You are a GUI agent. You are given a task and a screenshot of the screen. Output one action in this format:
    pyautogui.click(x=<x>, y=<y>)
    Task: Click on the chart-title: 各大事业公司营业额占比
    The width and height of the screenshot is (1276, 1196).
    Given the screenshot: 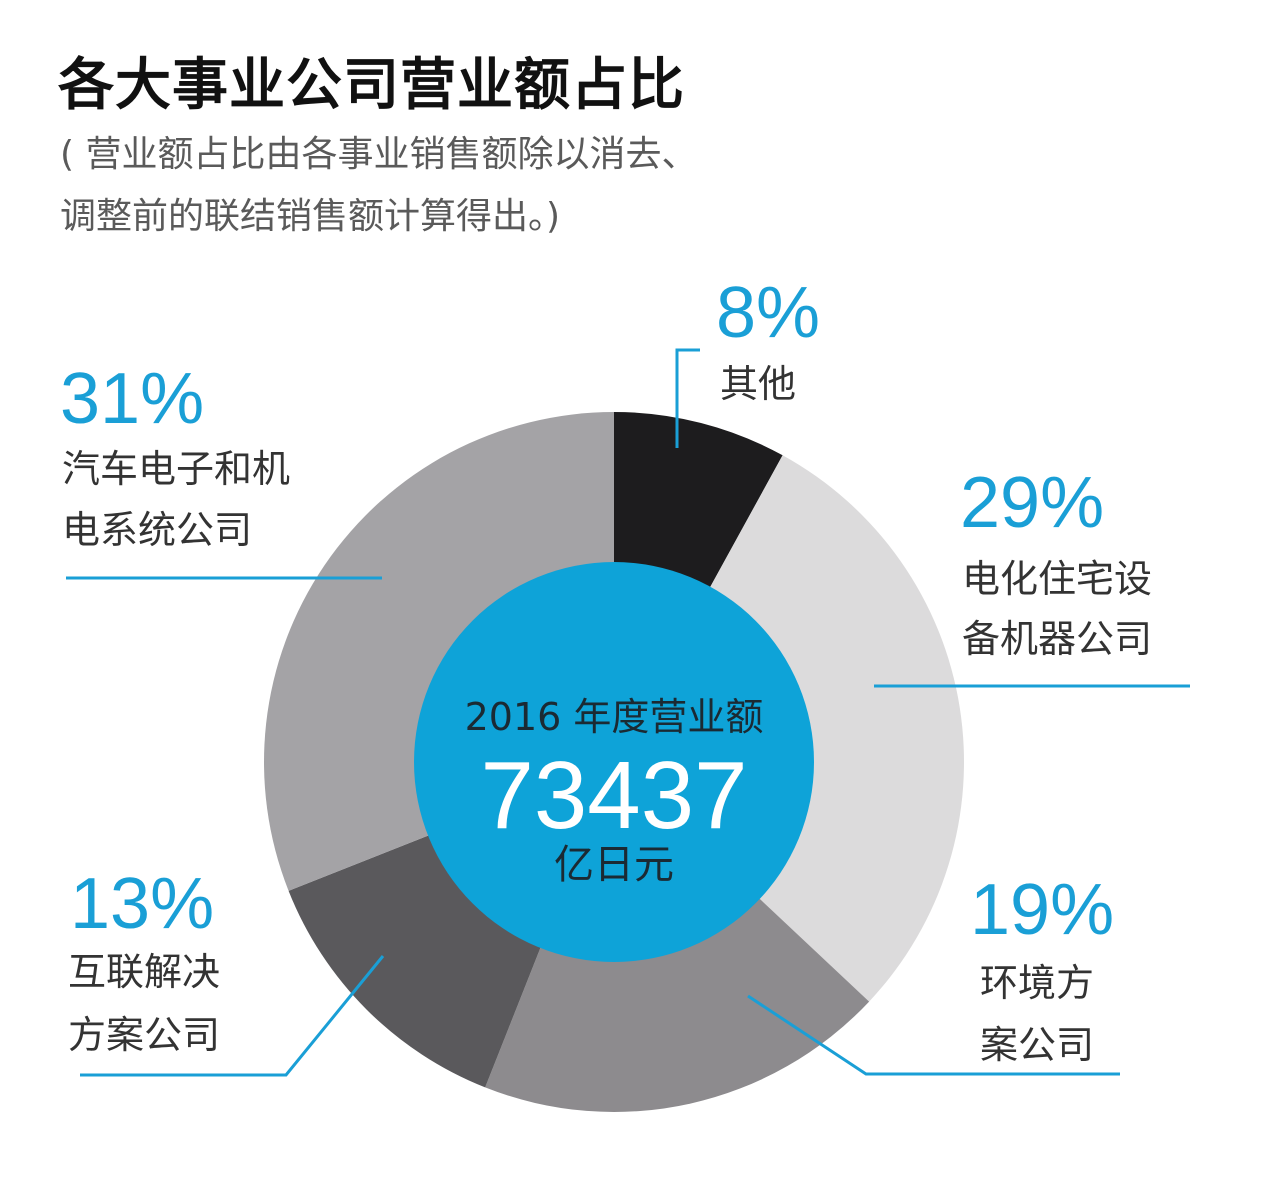 What is the action you would take?
    pyautogui.click(x=371, y=85)
    